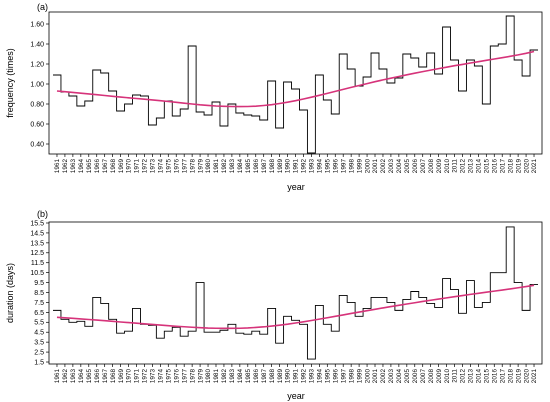 This screenshot has height=402, width=550. Describe the element at coordinates (39, 283) in the screenshot. I see `panel-b-y-tick-label: 9.5` at that location.